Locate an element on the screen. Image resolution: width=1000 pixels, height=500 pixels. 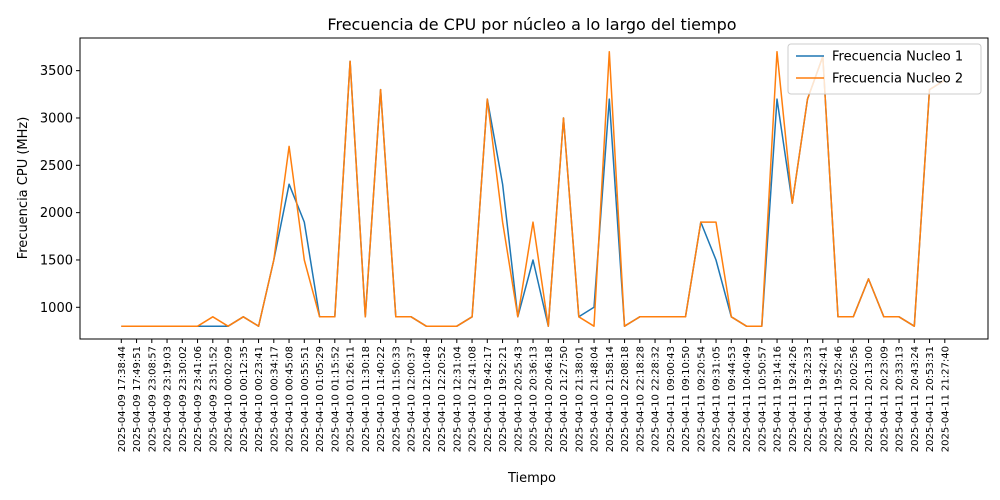
x-tick-label: 2025-04-10 12:00:37 is located at coordinates (412, 399).